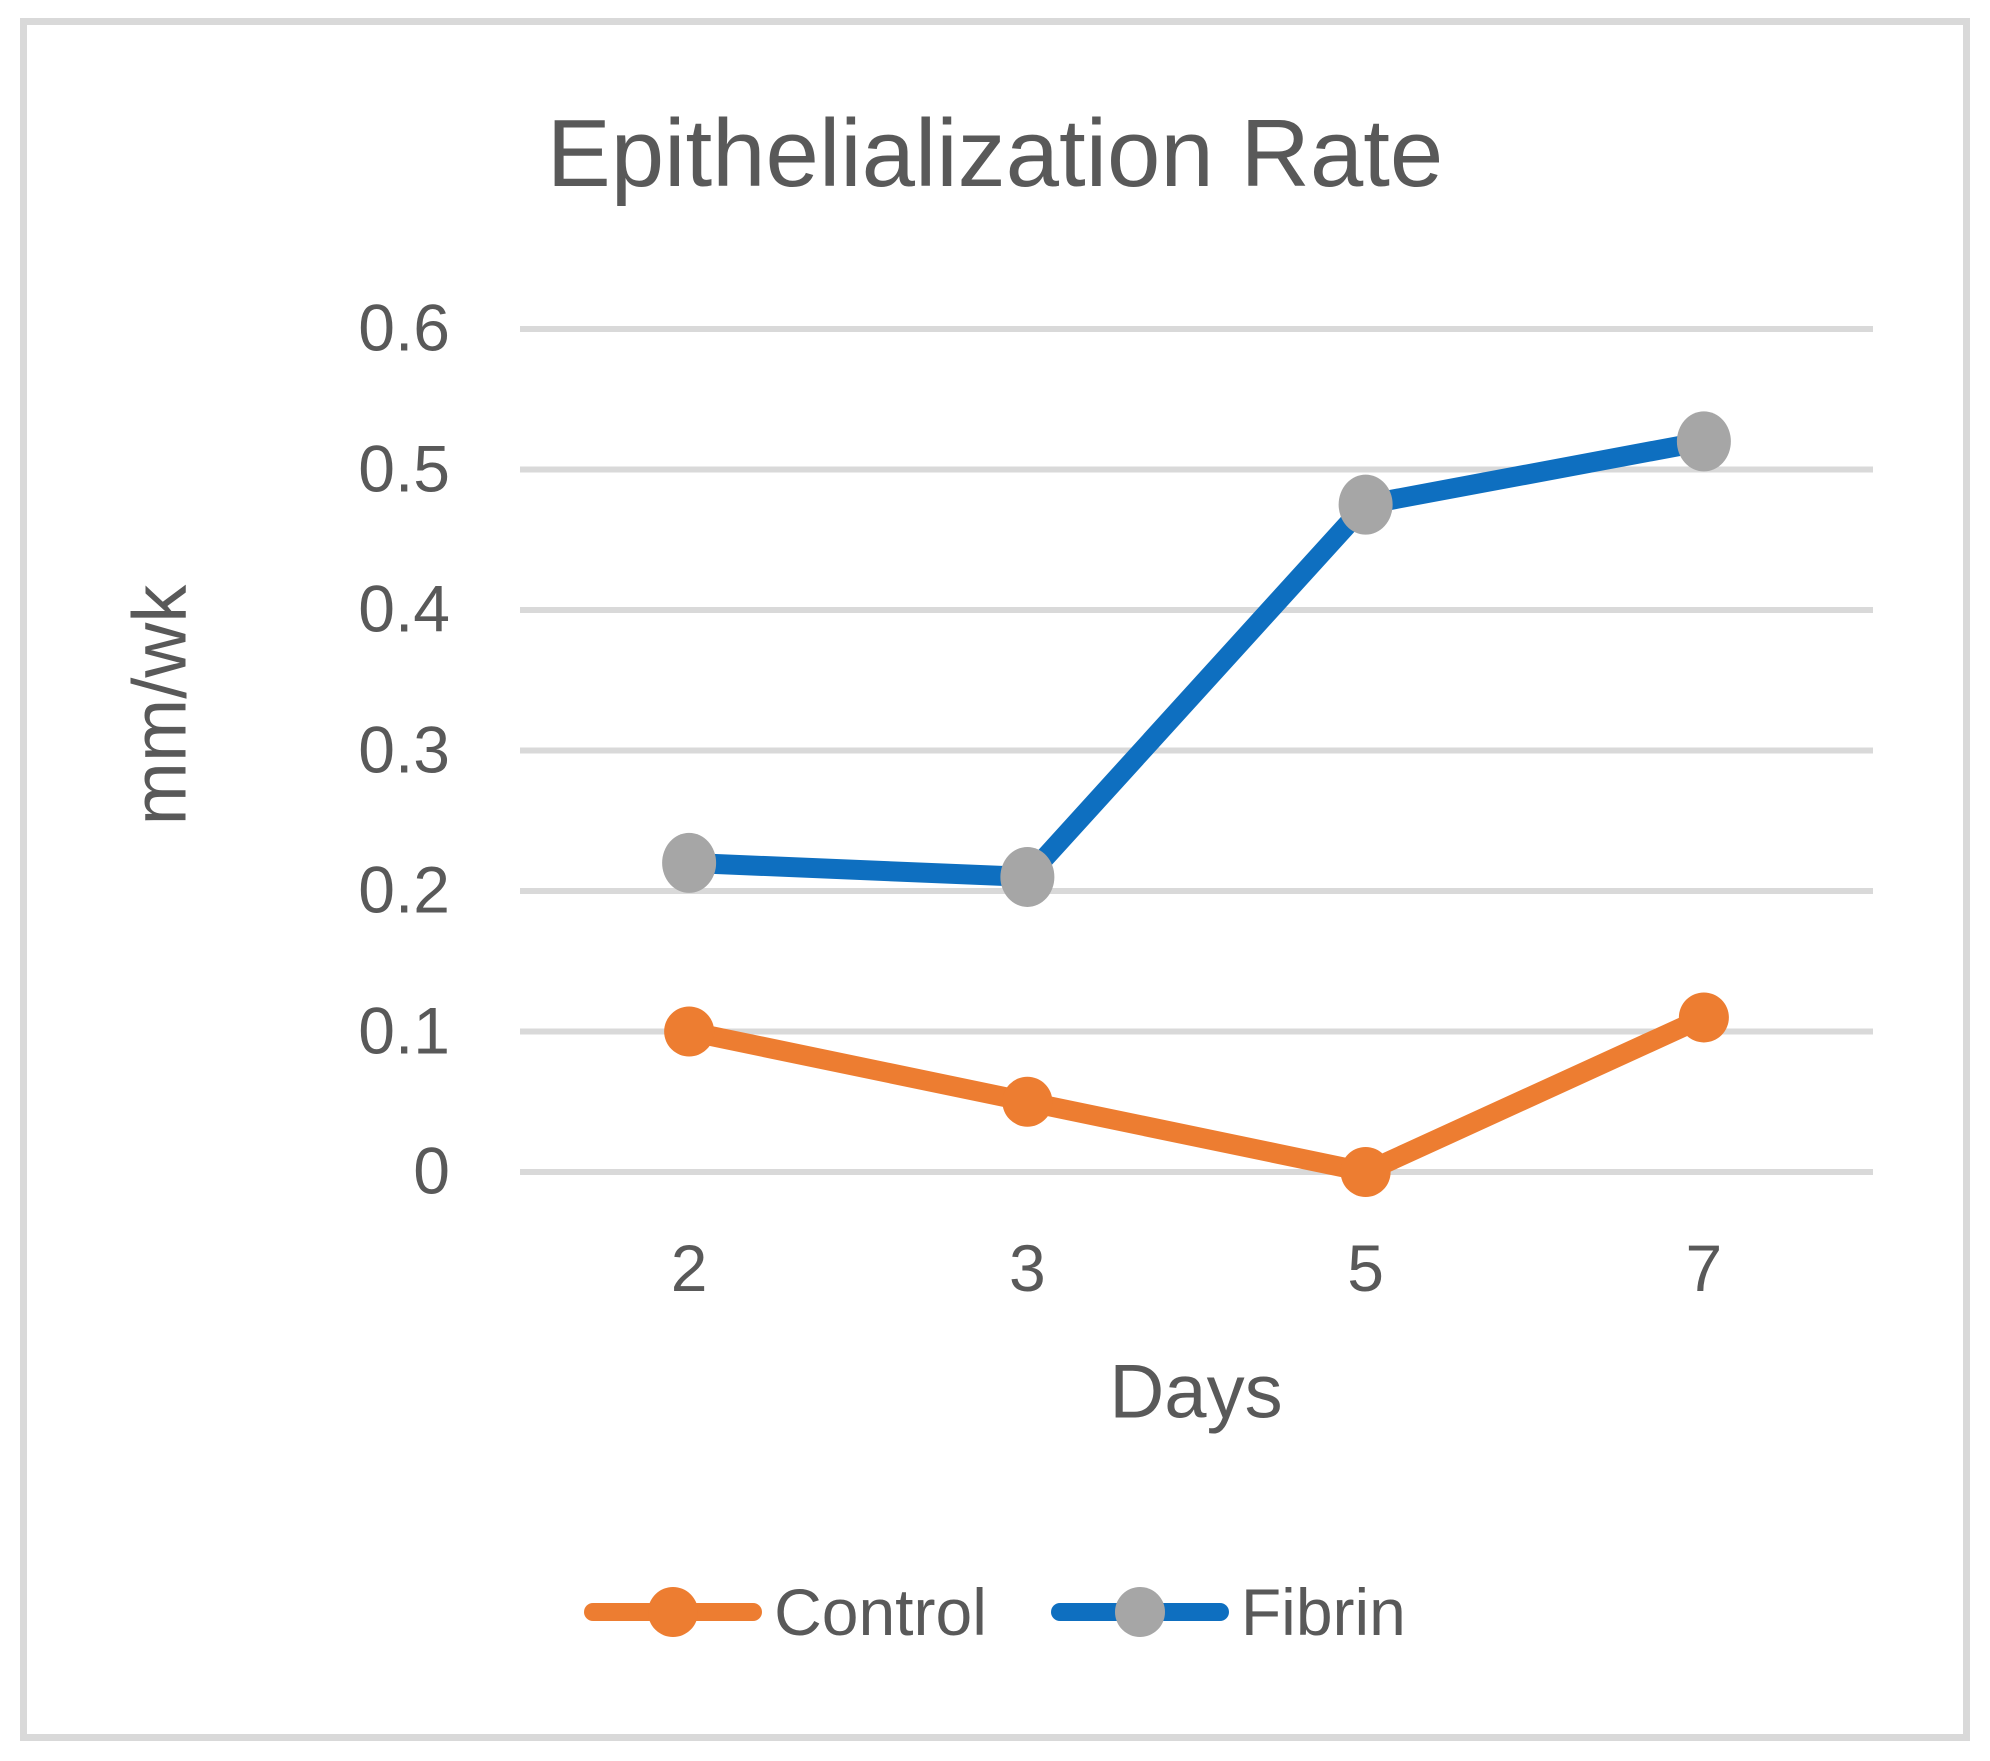 Image resolution: width=1990 pixels, height=1761 pixels. I want to click on legend-line-control, so click(673, 1612).